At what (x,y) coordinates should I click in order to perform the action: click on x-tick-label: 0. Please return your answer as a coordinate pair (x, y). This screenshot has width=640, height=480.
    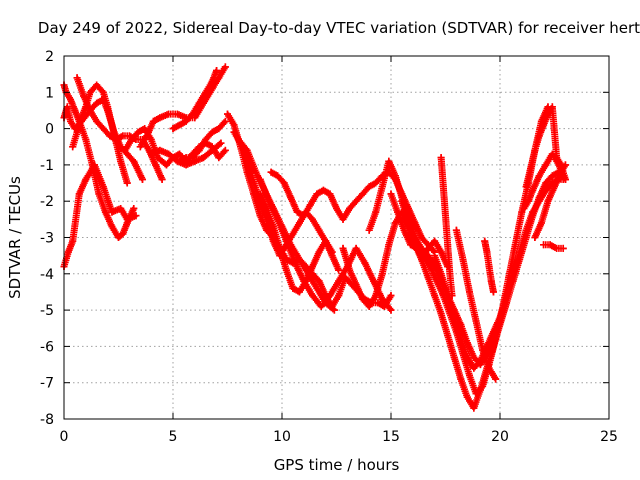
    Looking at the image, I should click on (64, 437).